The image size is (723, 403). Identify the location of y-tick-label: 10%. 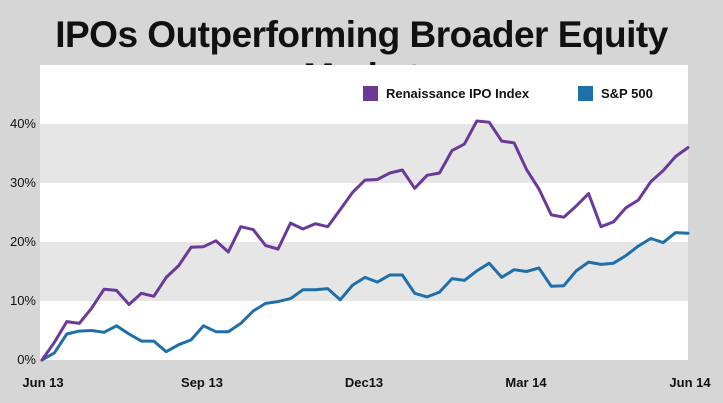
(23, 300).